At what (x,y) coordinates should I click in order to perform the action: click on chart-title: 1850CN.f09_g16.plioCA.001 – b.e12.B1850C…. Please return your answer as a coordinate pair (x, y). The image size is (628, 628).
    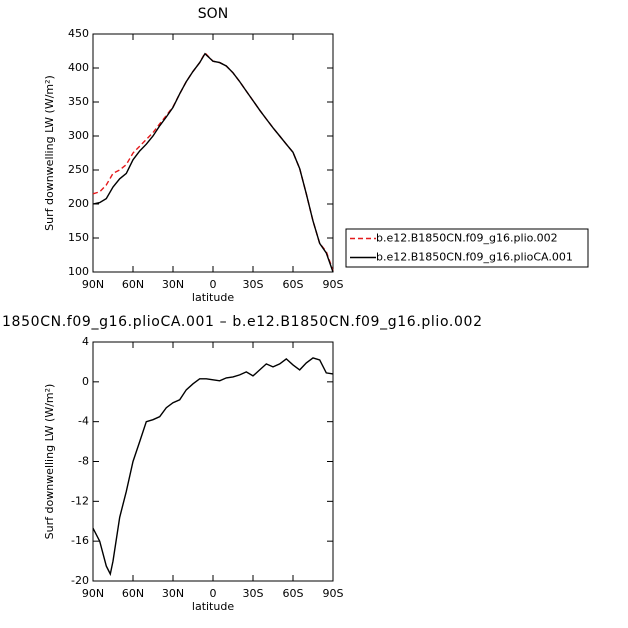
    Looking at the image, I should click on (242, 322).